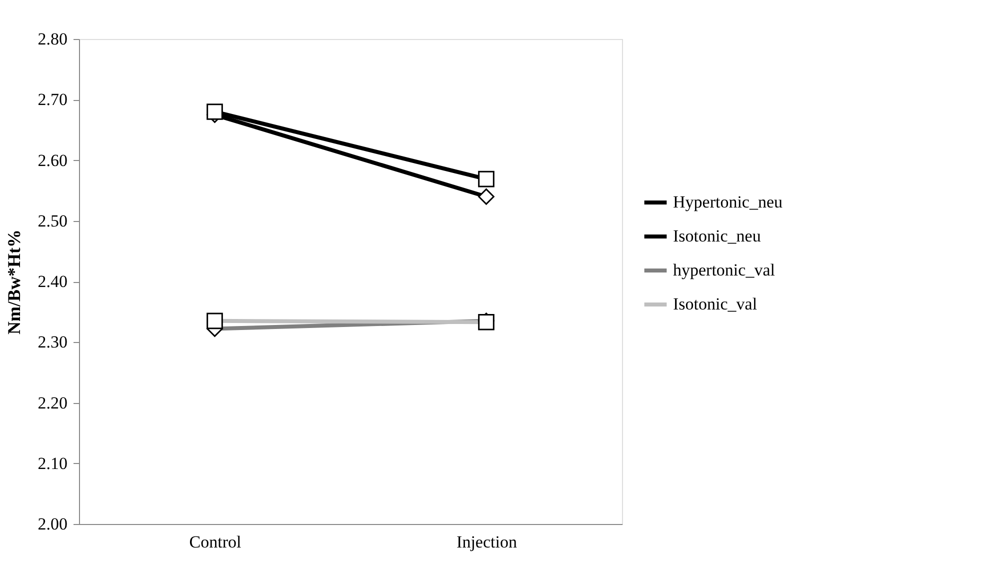 The width and height of the screenshot is (991, 577). What do you see at coordinates (53, 39) in the screenshot?
I see `y-tick-label: 2.80` at bounding box center [53, 39].